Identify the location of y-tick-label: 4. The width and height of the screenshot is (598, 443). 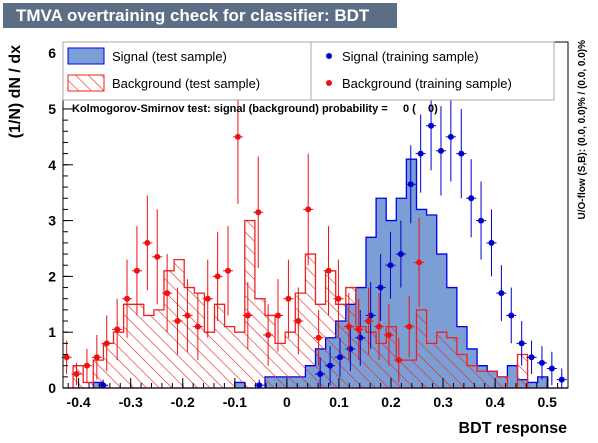
(52, 165).